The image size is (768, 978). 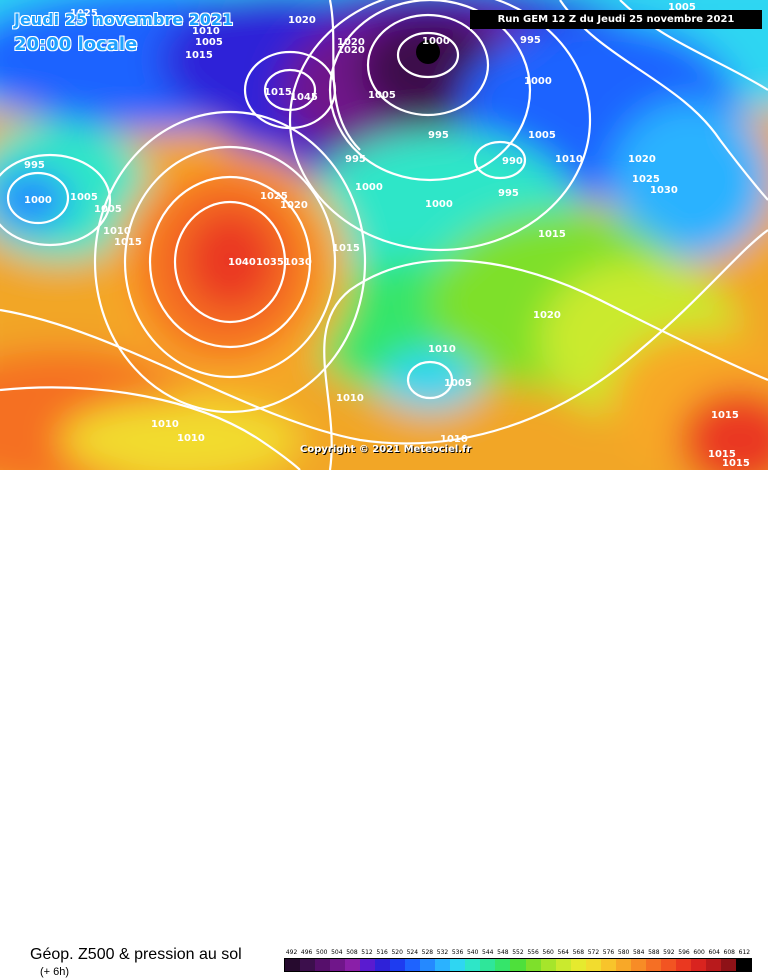 I want to click on isobar-label: 990, so click(x=512, y=161).